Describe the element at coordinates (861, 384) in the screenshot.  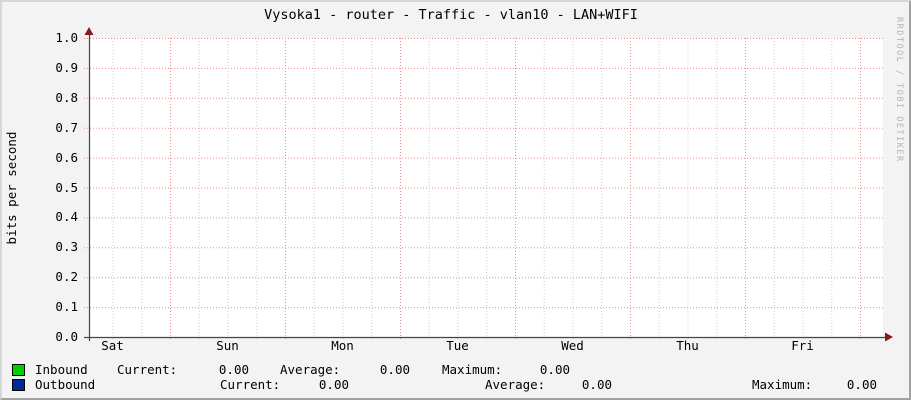
I see `outbound-maximum-value: 0.00` at that location.